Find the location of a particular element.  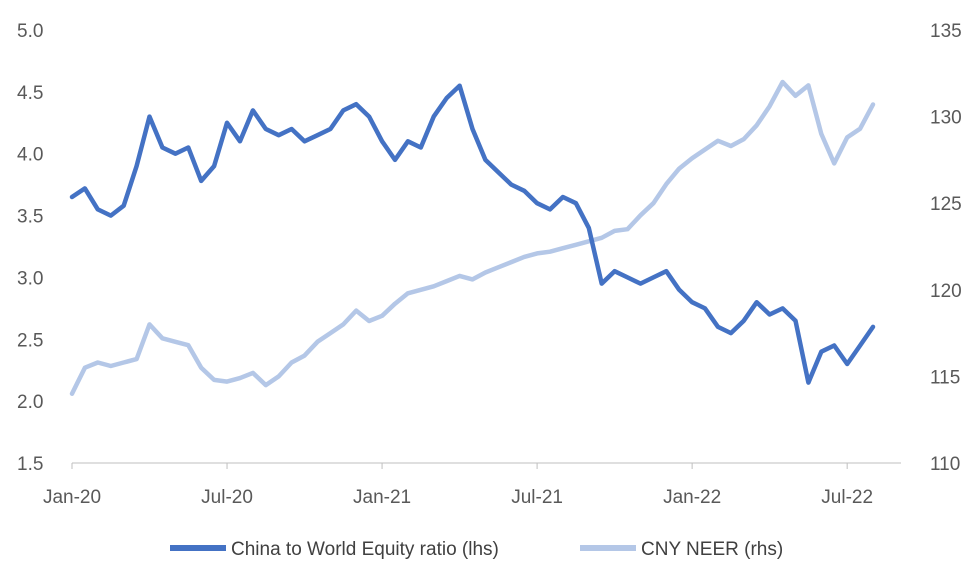

x-tick-label: Jul-22 is located at coordinates (847, 497).